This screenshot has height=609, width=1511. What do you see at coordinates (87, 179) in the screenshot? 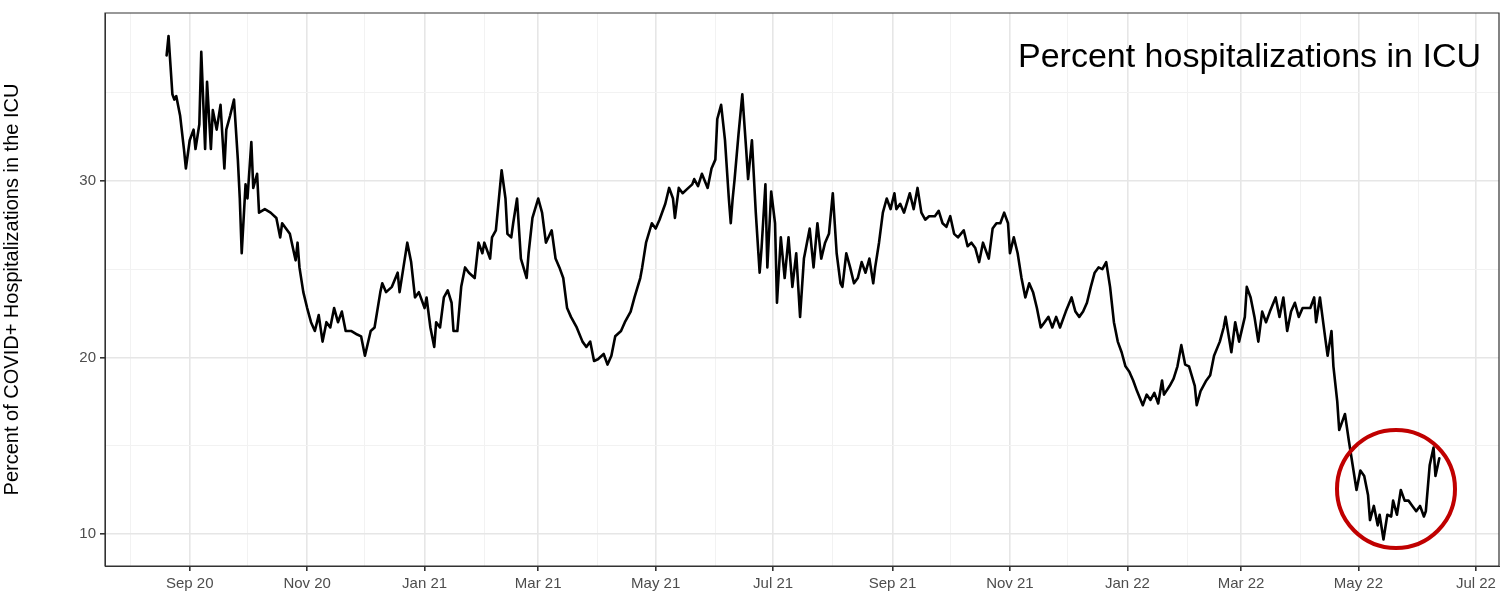
I see `y-tick-label: 30` at bounding box center [87, 179].